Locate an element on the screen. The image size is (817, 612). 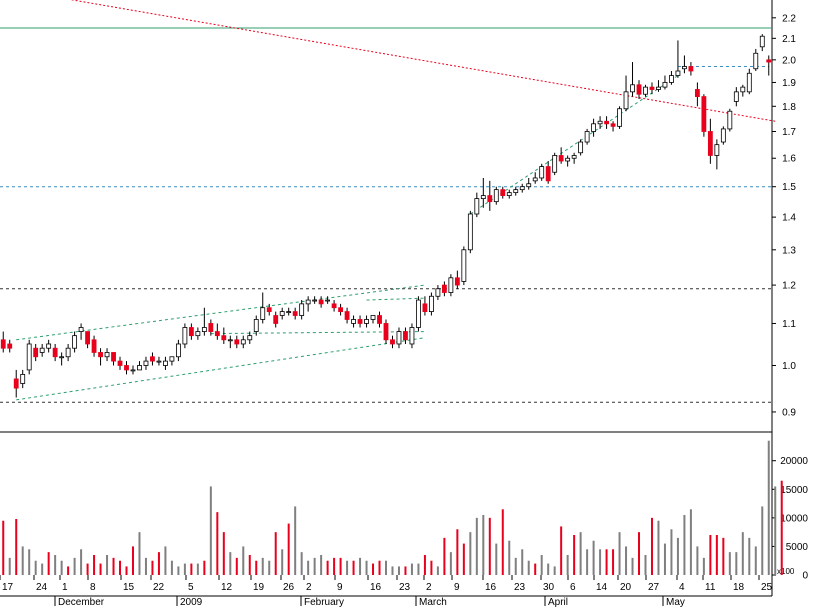
x-tick-label: 22 is located at coordinates (159, 587).